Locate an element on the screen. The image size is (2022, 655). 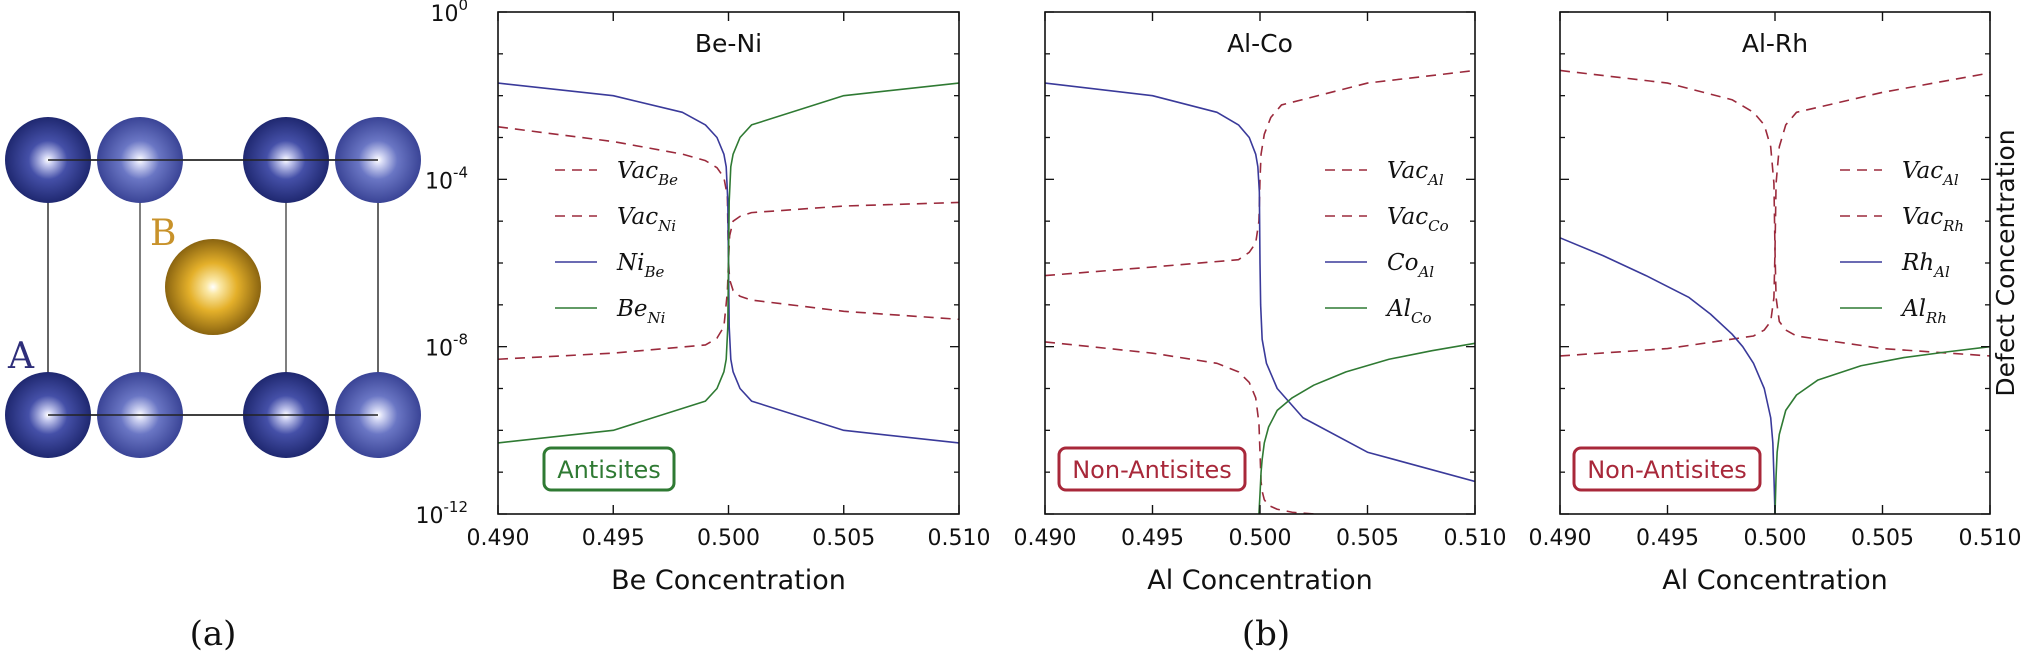
chart-title: Al-Rh is located at coordinates (1775, 43).